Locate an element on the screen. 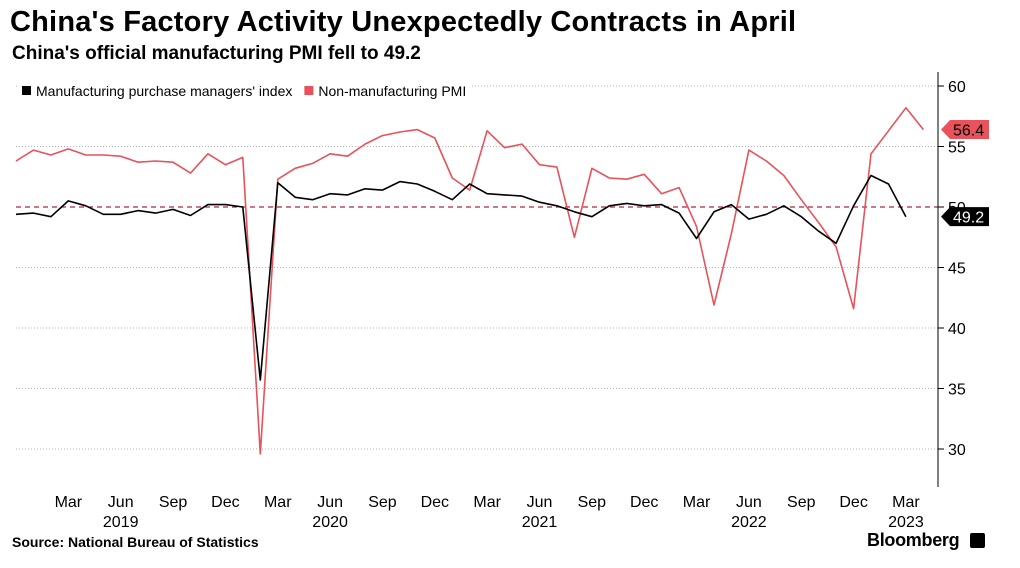  bloomberg-logo: Bloomberg is located at coordinates (913, 540).